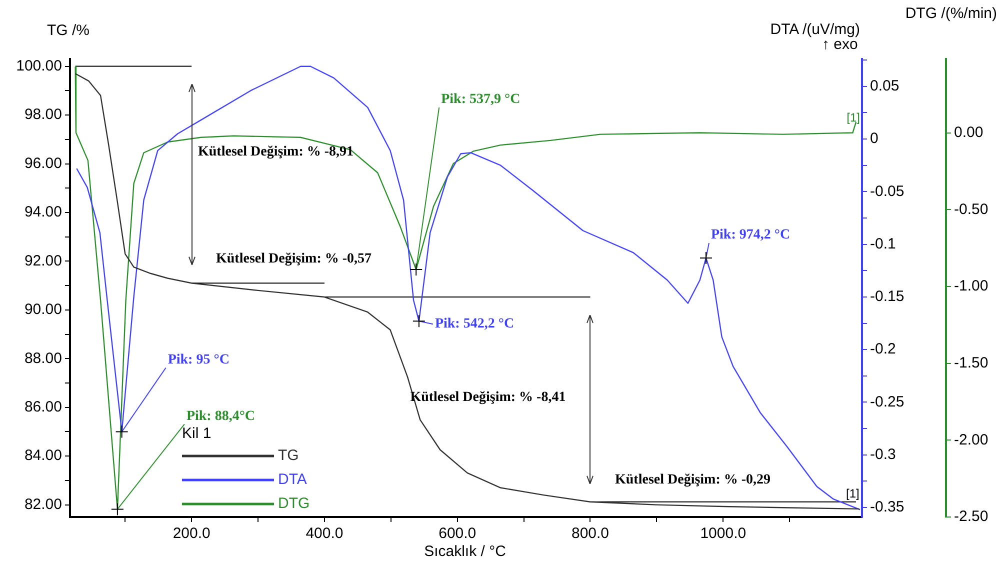 This screenshot has height=574, width=1000. Describe the element at coordinates (43, 407) in the screenshot. I see `y-tick-label: 86.00` at that location.